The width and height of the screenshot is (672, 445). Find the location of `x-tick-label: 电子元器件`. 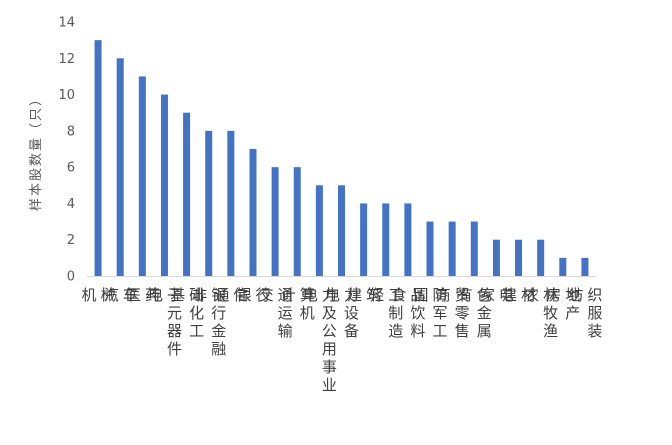

x-tick-label: 电子元器件 is located at coordinates (165, 322).